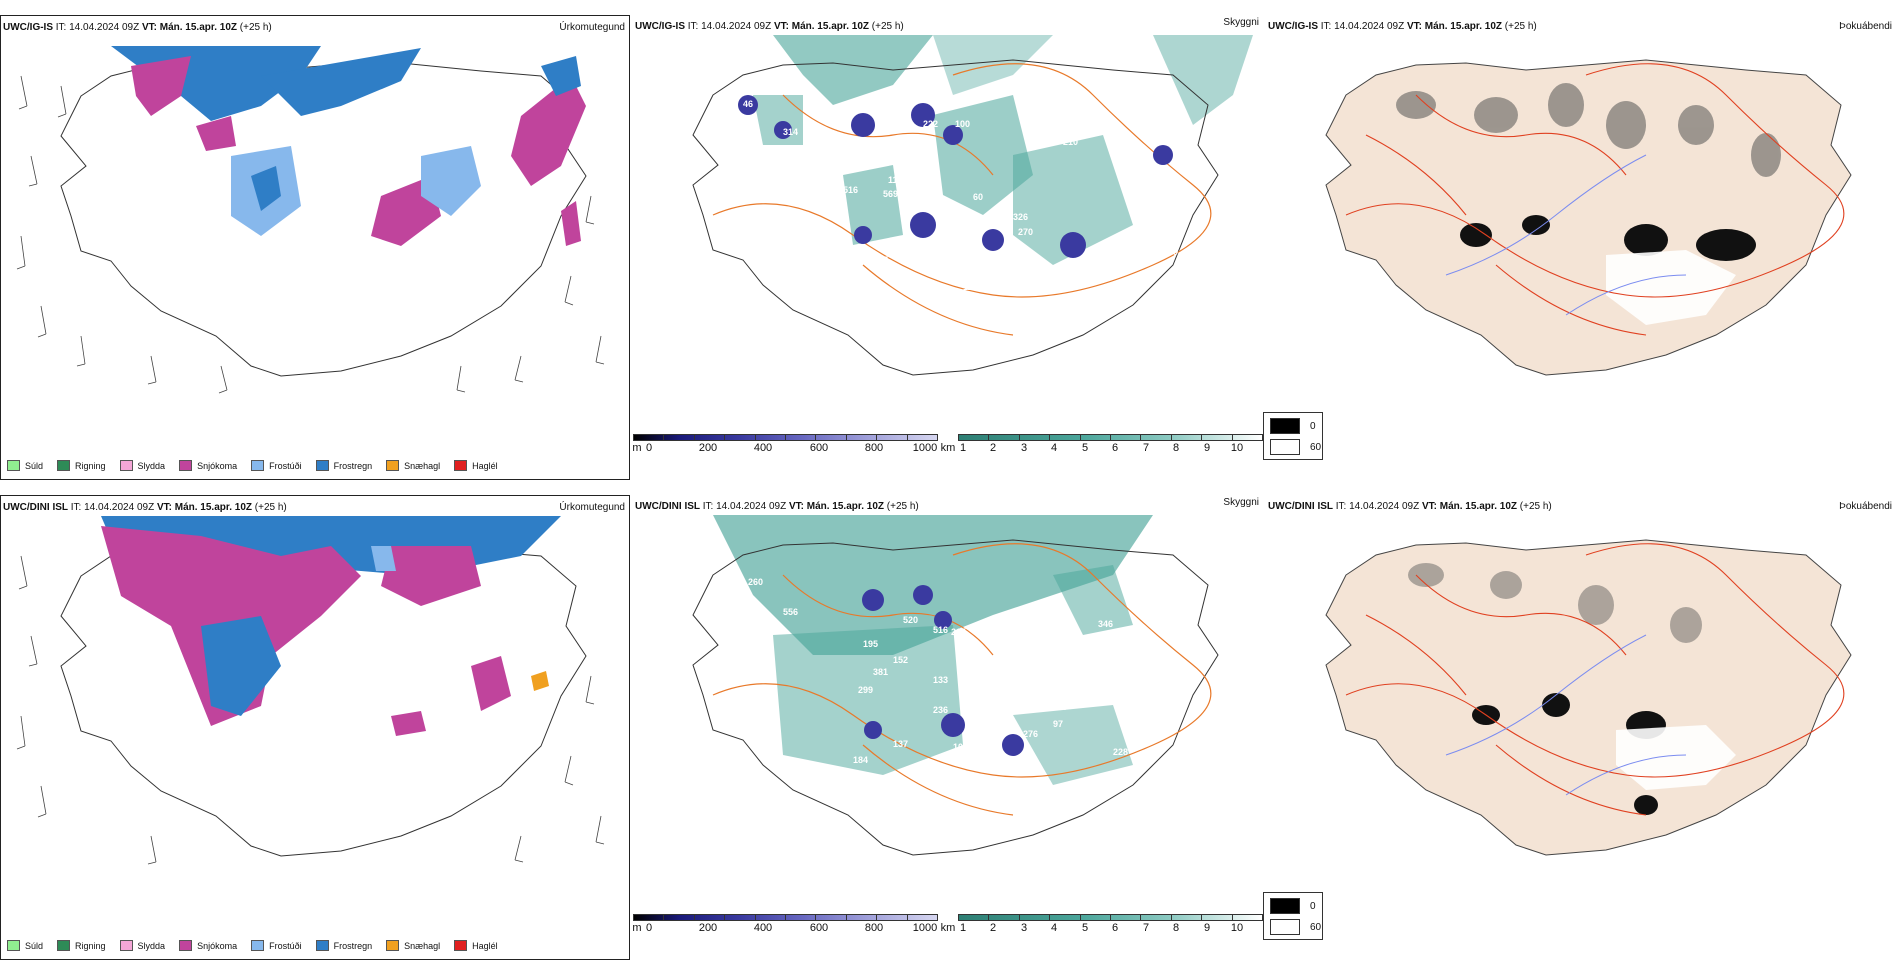 The image size is (1900, 960). I want to click on cloud-height-label: 215, so click(958, 632).